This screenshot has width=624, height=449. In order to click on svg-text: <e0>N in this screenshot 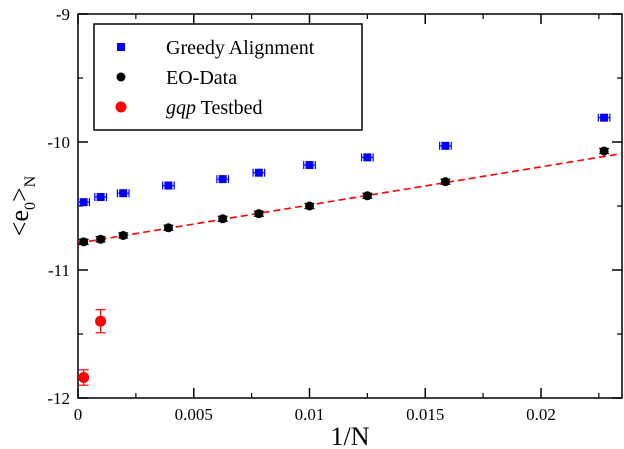, I will do `click(22, 205)`.